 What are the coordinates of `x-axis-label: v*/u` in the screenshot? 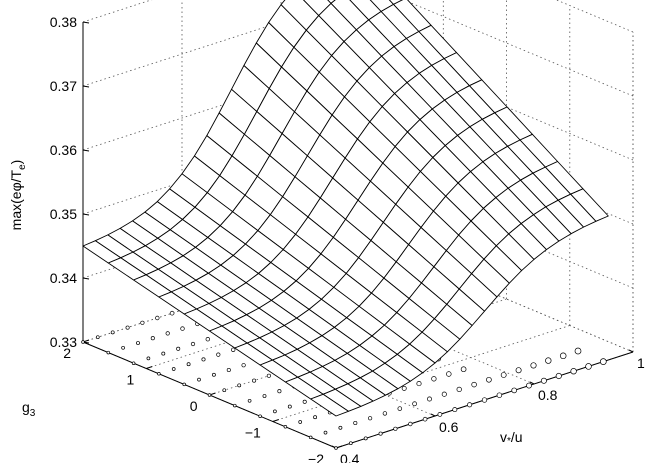 It's located at (511, 438).